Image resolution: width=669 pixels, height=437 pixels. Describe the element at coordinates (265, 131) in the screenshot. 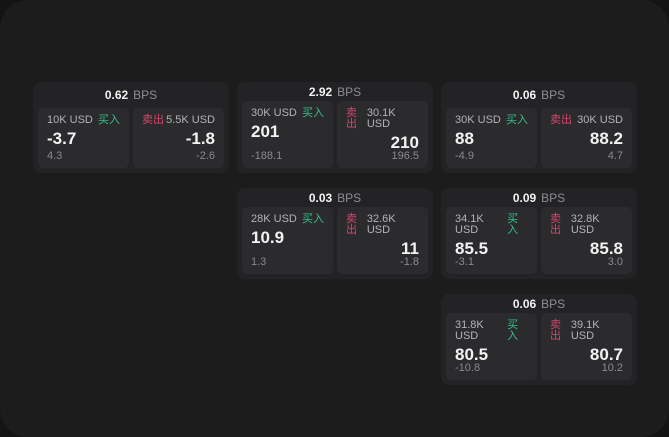

I see `buy-price: 201` at that location.